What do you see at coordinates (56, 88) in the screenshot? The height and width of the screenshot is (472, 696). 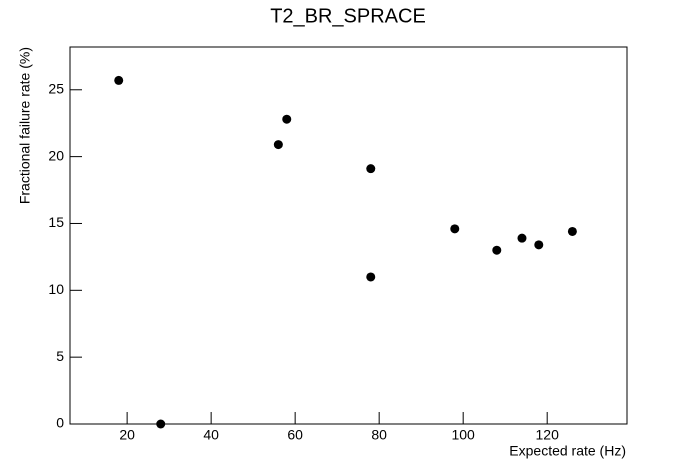 I see `y-tick-label: 25` at bounding box center [56, 88].